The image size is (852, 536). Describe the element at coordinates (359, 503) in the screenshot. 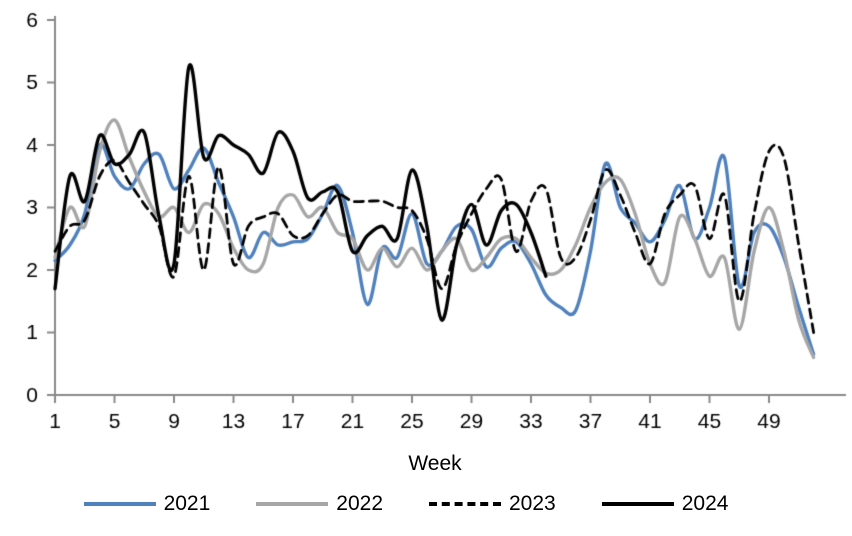

I see `legend-label-2022: 2022` at that location.